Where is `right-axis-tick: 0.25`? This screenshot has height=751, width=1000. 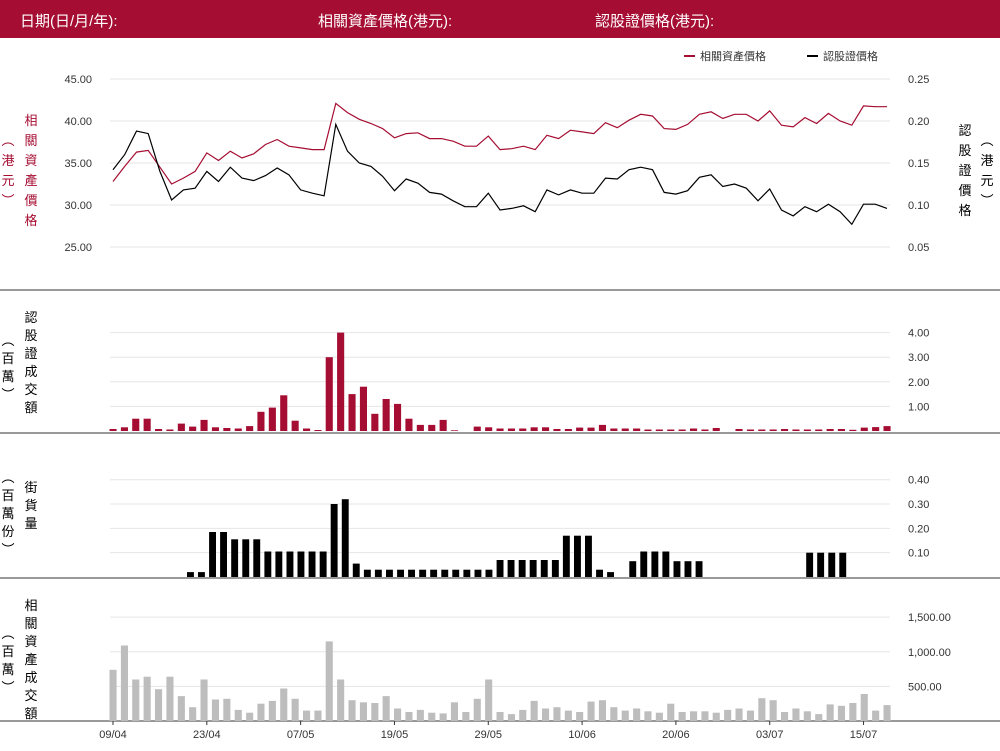 right-axis-tick: 0.25 is located at coordinates (918, 80).